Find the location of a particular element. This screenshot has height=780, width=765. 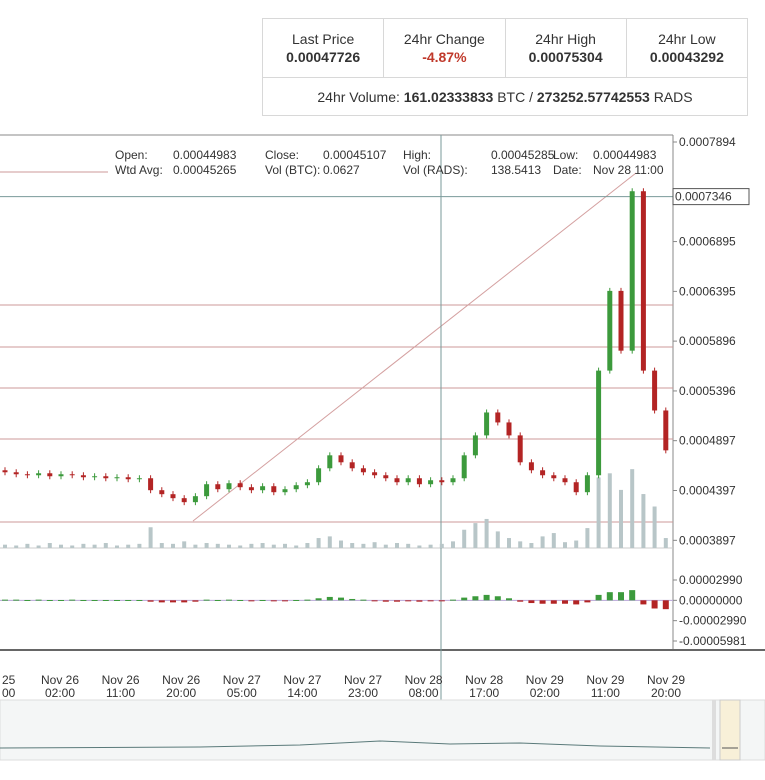

stat-cell: Last Price 0.00047726 is located at coordinates (324, 48).